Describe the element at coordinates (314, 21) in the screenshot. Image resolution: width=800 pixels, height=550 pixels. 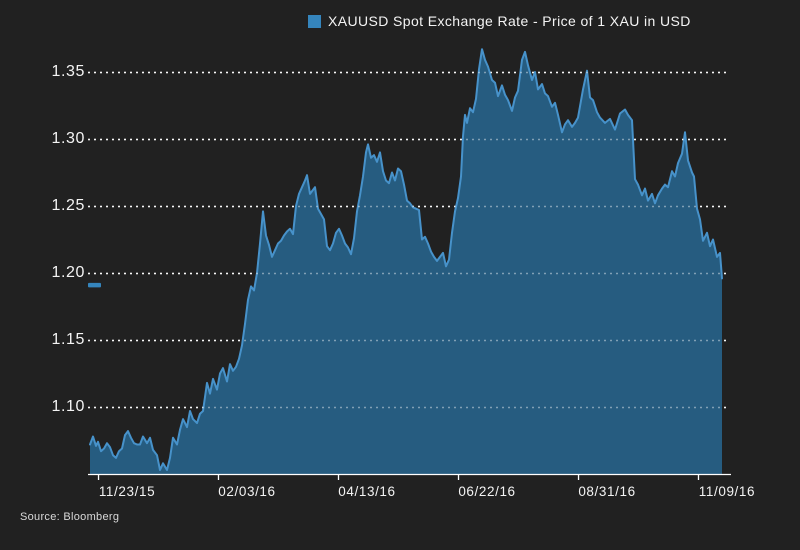
I see `legend-series-swatch-icon` at that location.